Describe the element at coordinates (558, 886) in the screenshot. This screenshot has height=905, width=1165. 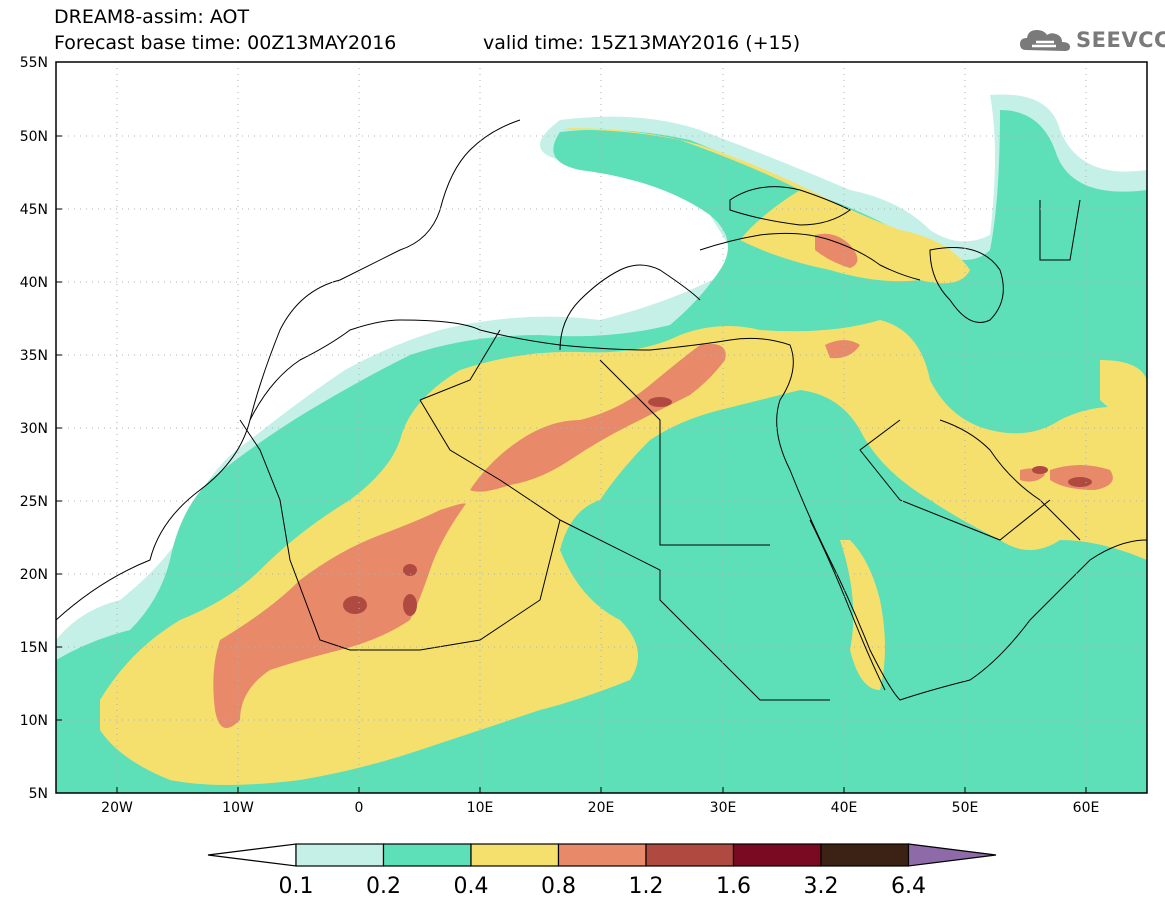
I see `colorbar-label: 0.8` at that location.